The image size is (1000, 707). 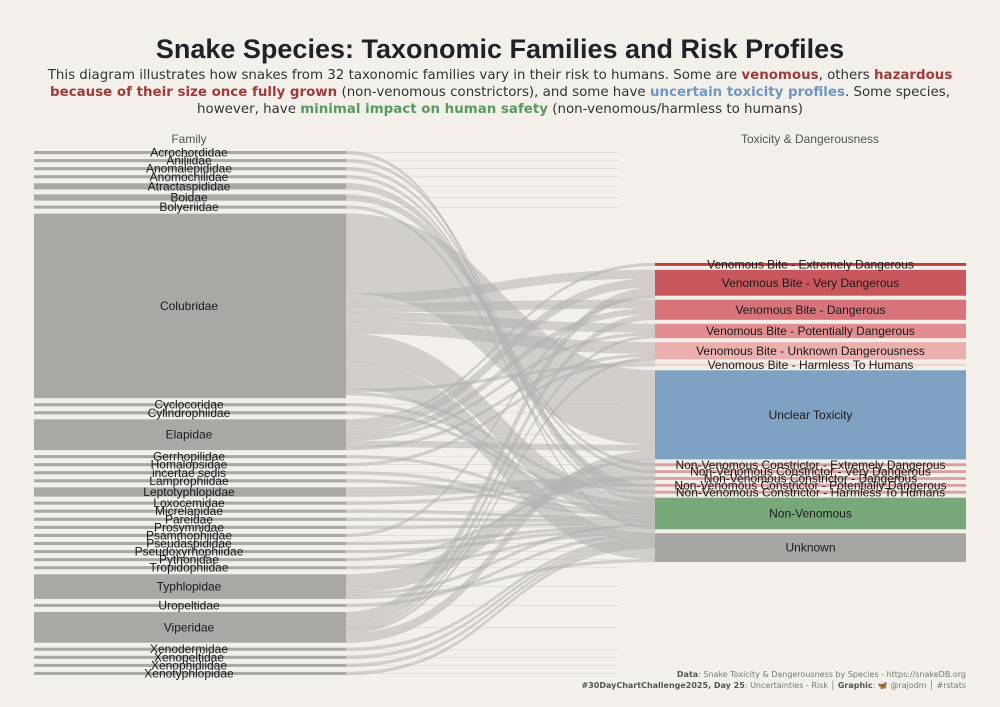 I want to click on family-label-tropidophiidae: Tropidophiidae, so click(x=189, y=568).